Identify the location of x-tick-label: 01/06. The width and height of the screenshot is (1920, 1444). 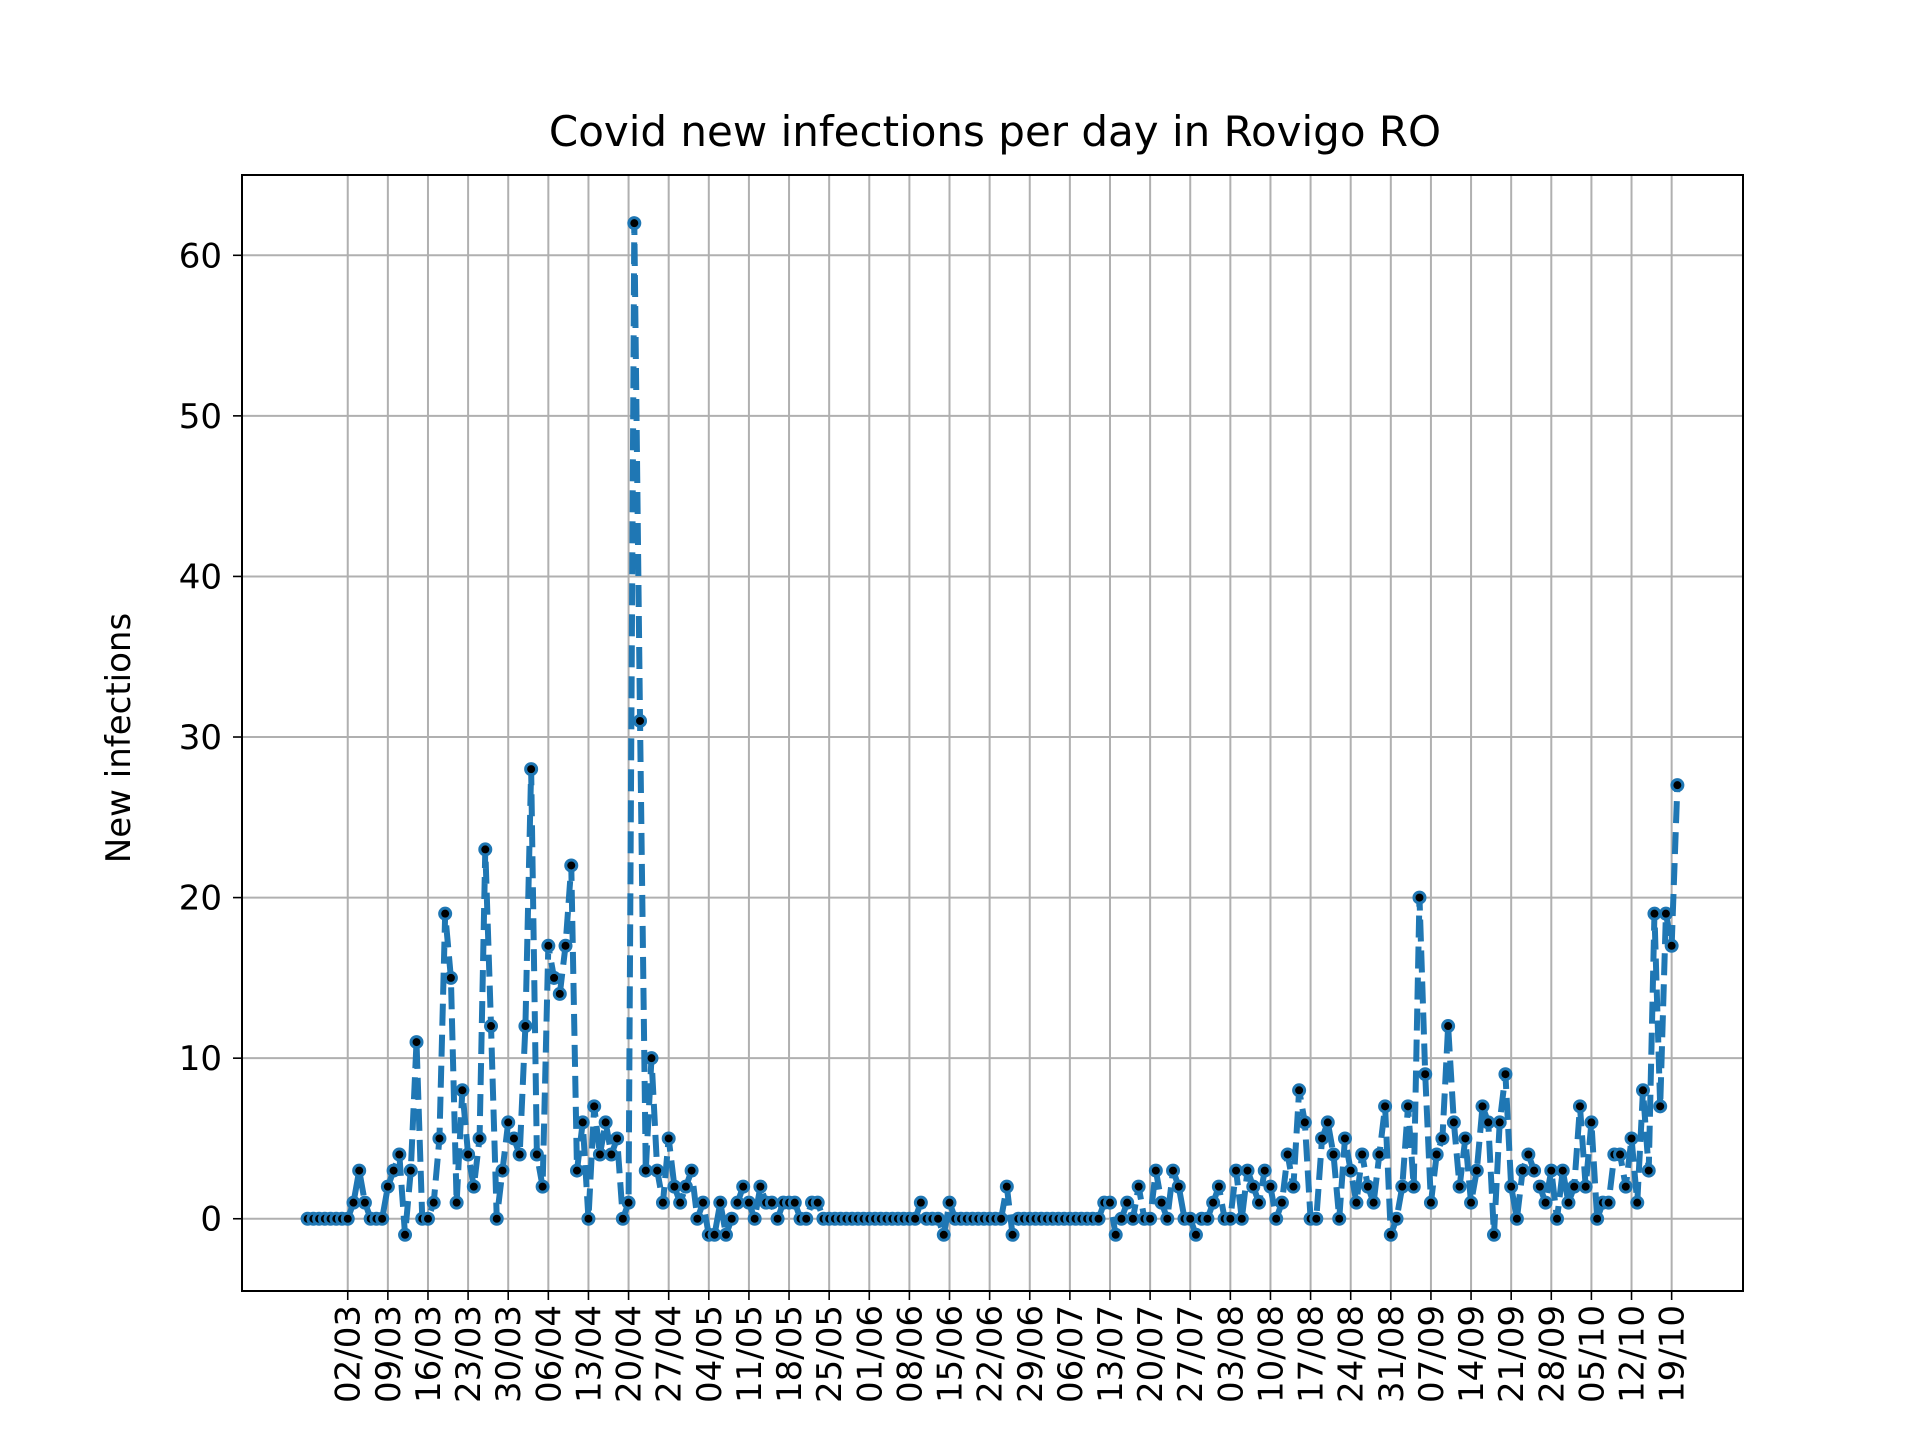
(870, 1354).